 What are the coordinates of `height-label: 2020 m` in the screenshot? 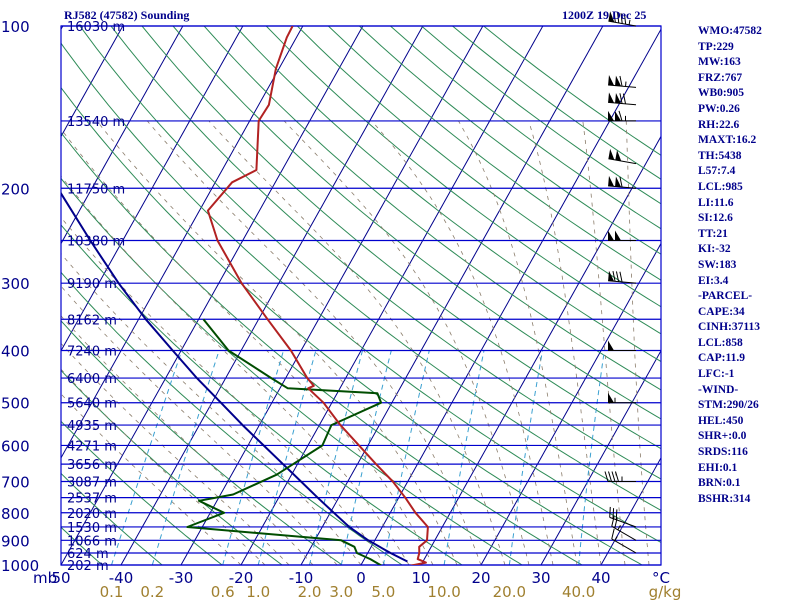 It's located at (92, 514).